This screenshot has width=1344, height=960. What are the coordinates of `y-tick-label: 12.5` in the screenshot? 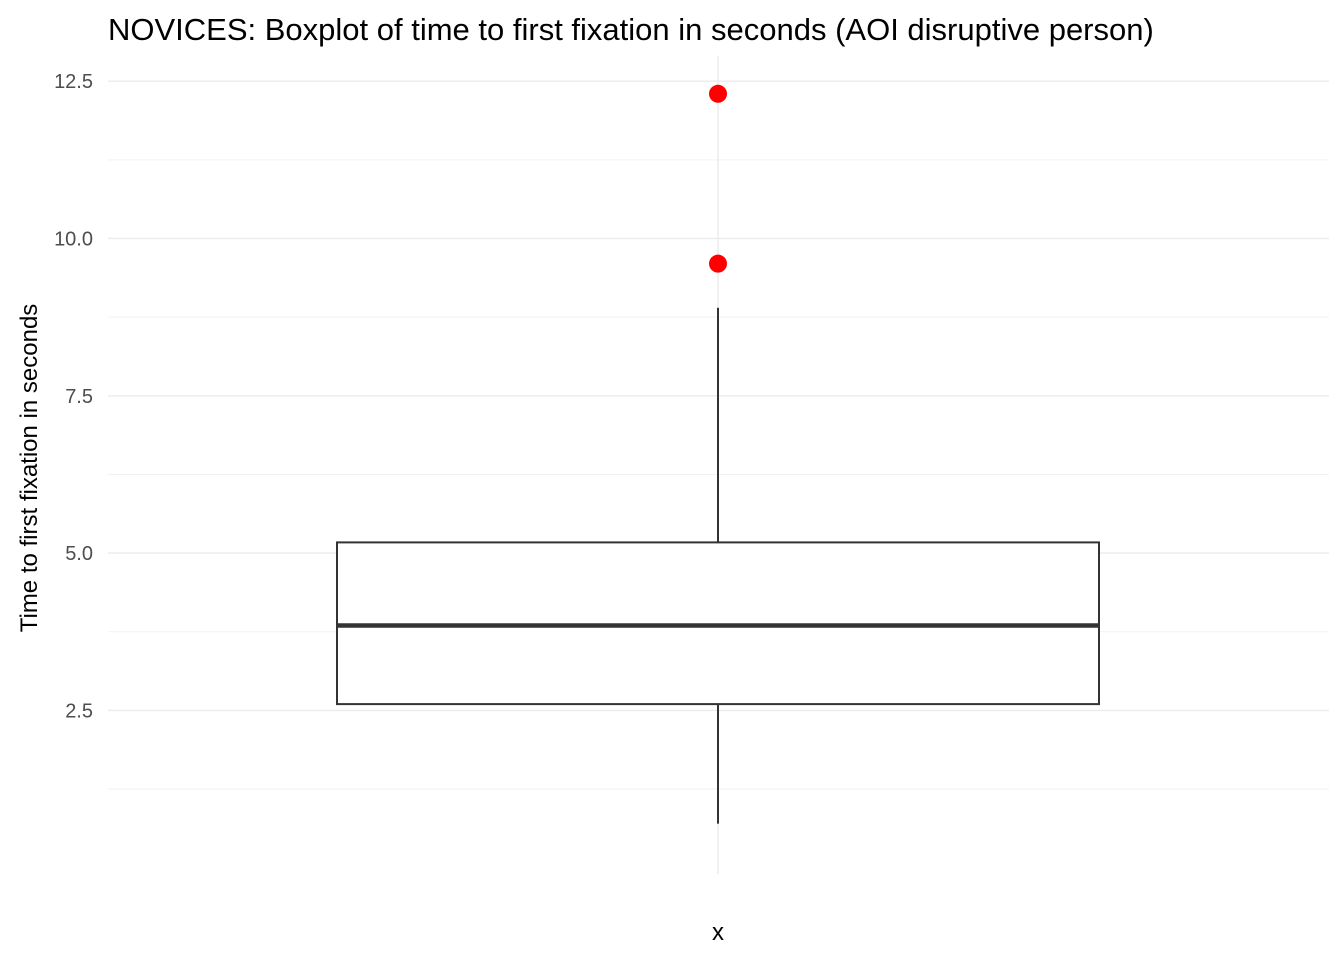 It's located at (73, 82).